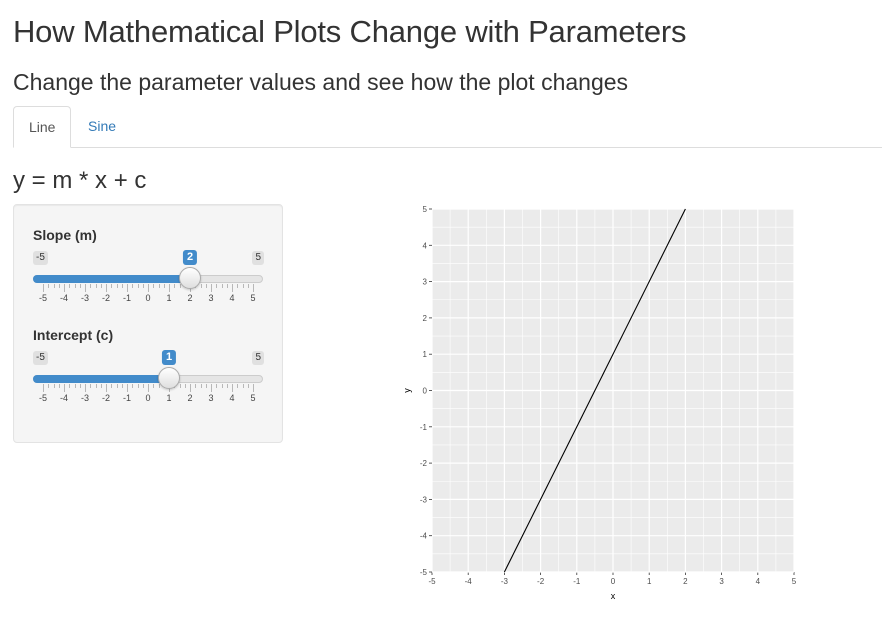 The height and width of the screenshot is (640, 890). I want to click on intercept-tick-label: -2, so click(106, 398).